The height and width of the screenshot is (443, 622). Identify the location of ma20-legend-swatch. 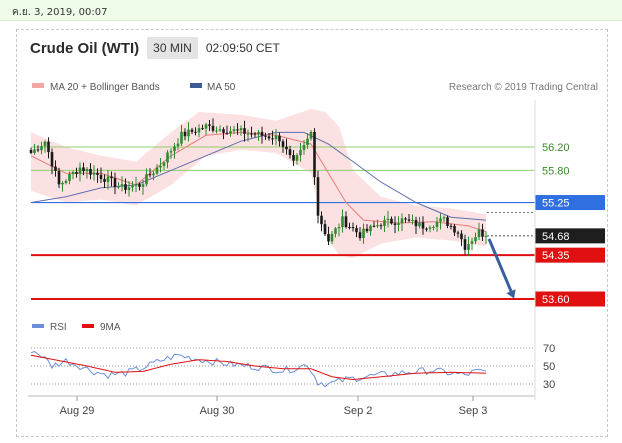
(38, 85).